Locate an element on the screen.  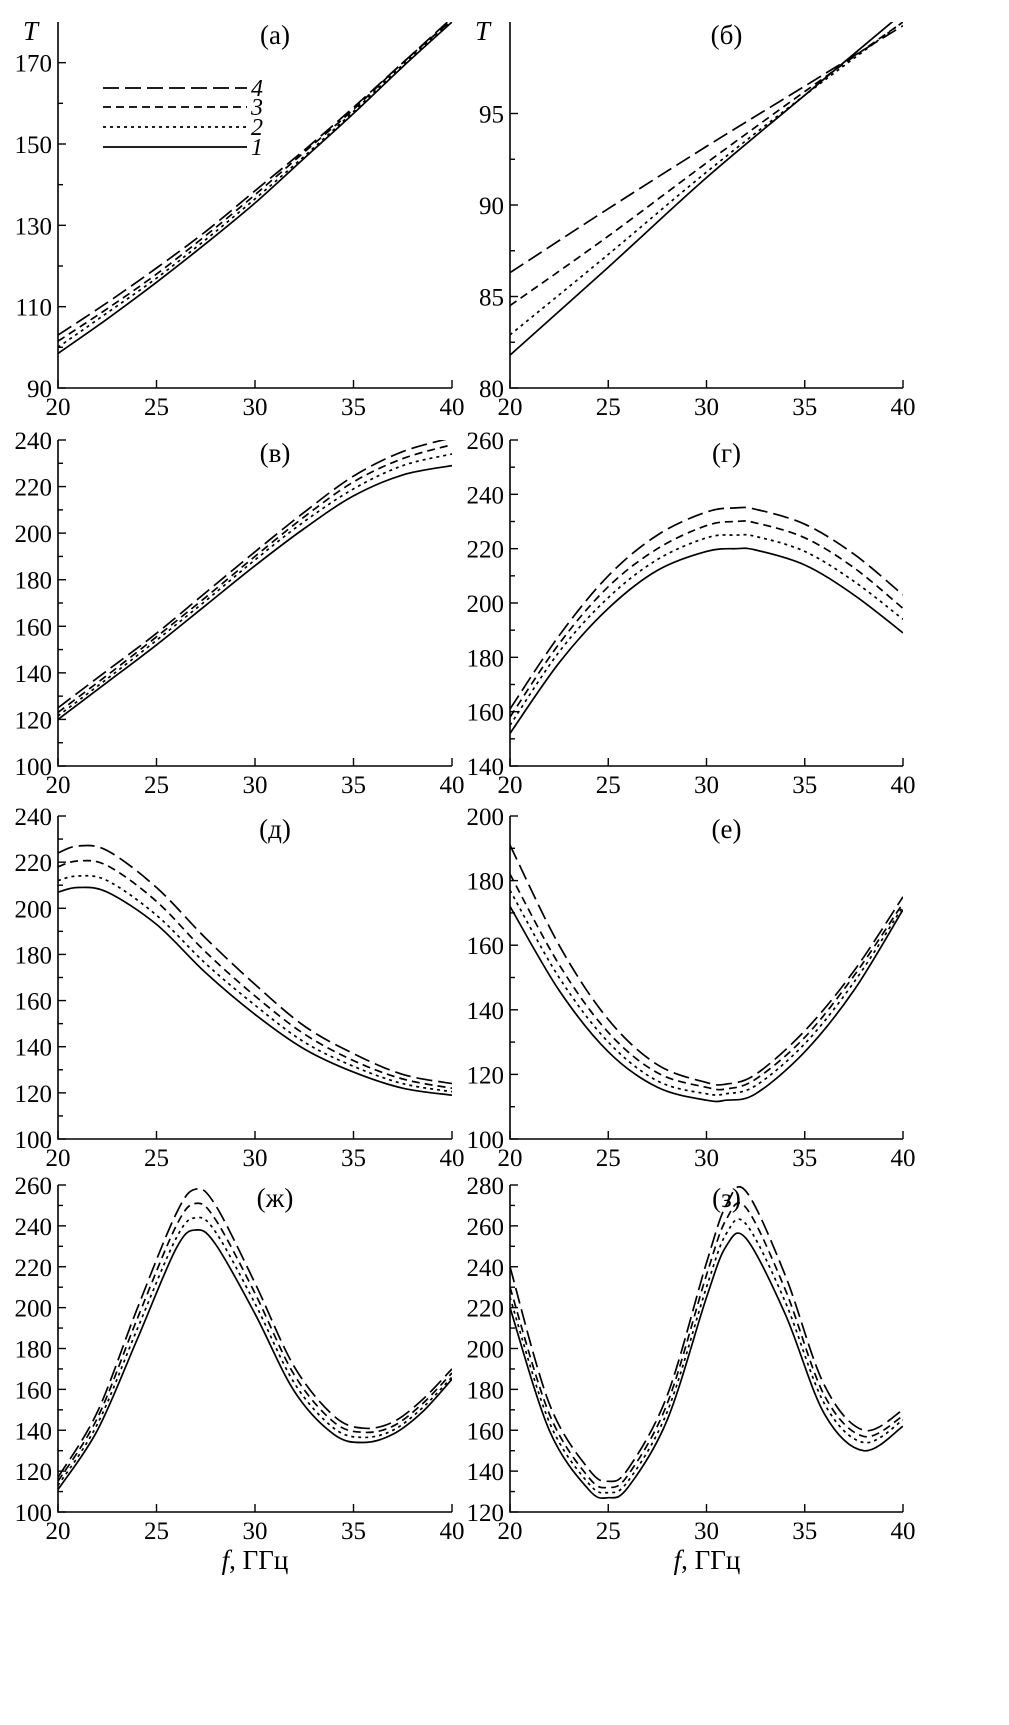
panel-6: 20 25 30 35 40 100 120 140 160 180 200 220 240 260 (ж) is located at coordinates (240, 1359).